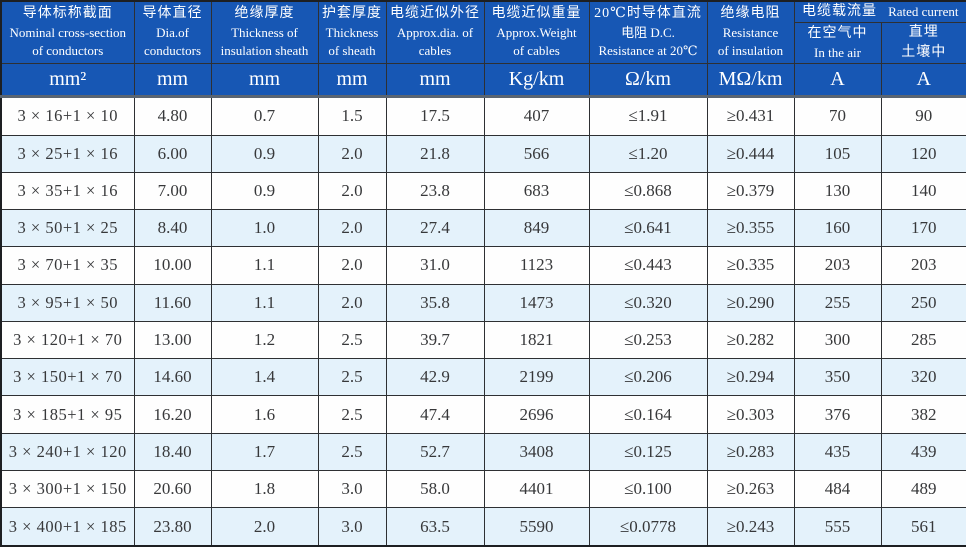  I want to click on value-cell: 1.1, so click(264, 302).